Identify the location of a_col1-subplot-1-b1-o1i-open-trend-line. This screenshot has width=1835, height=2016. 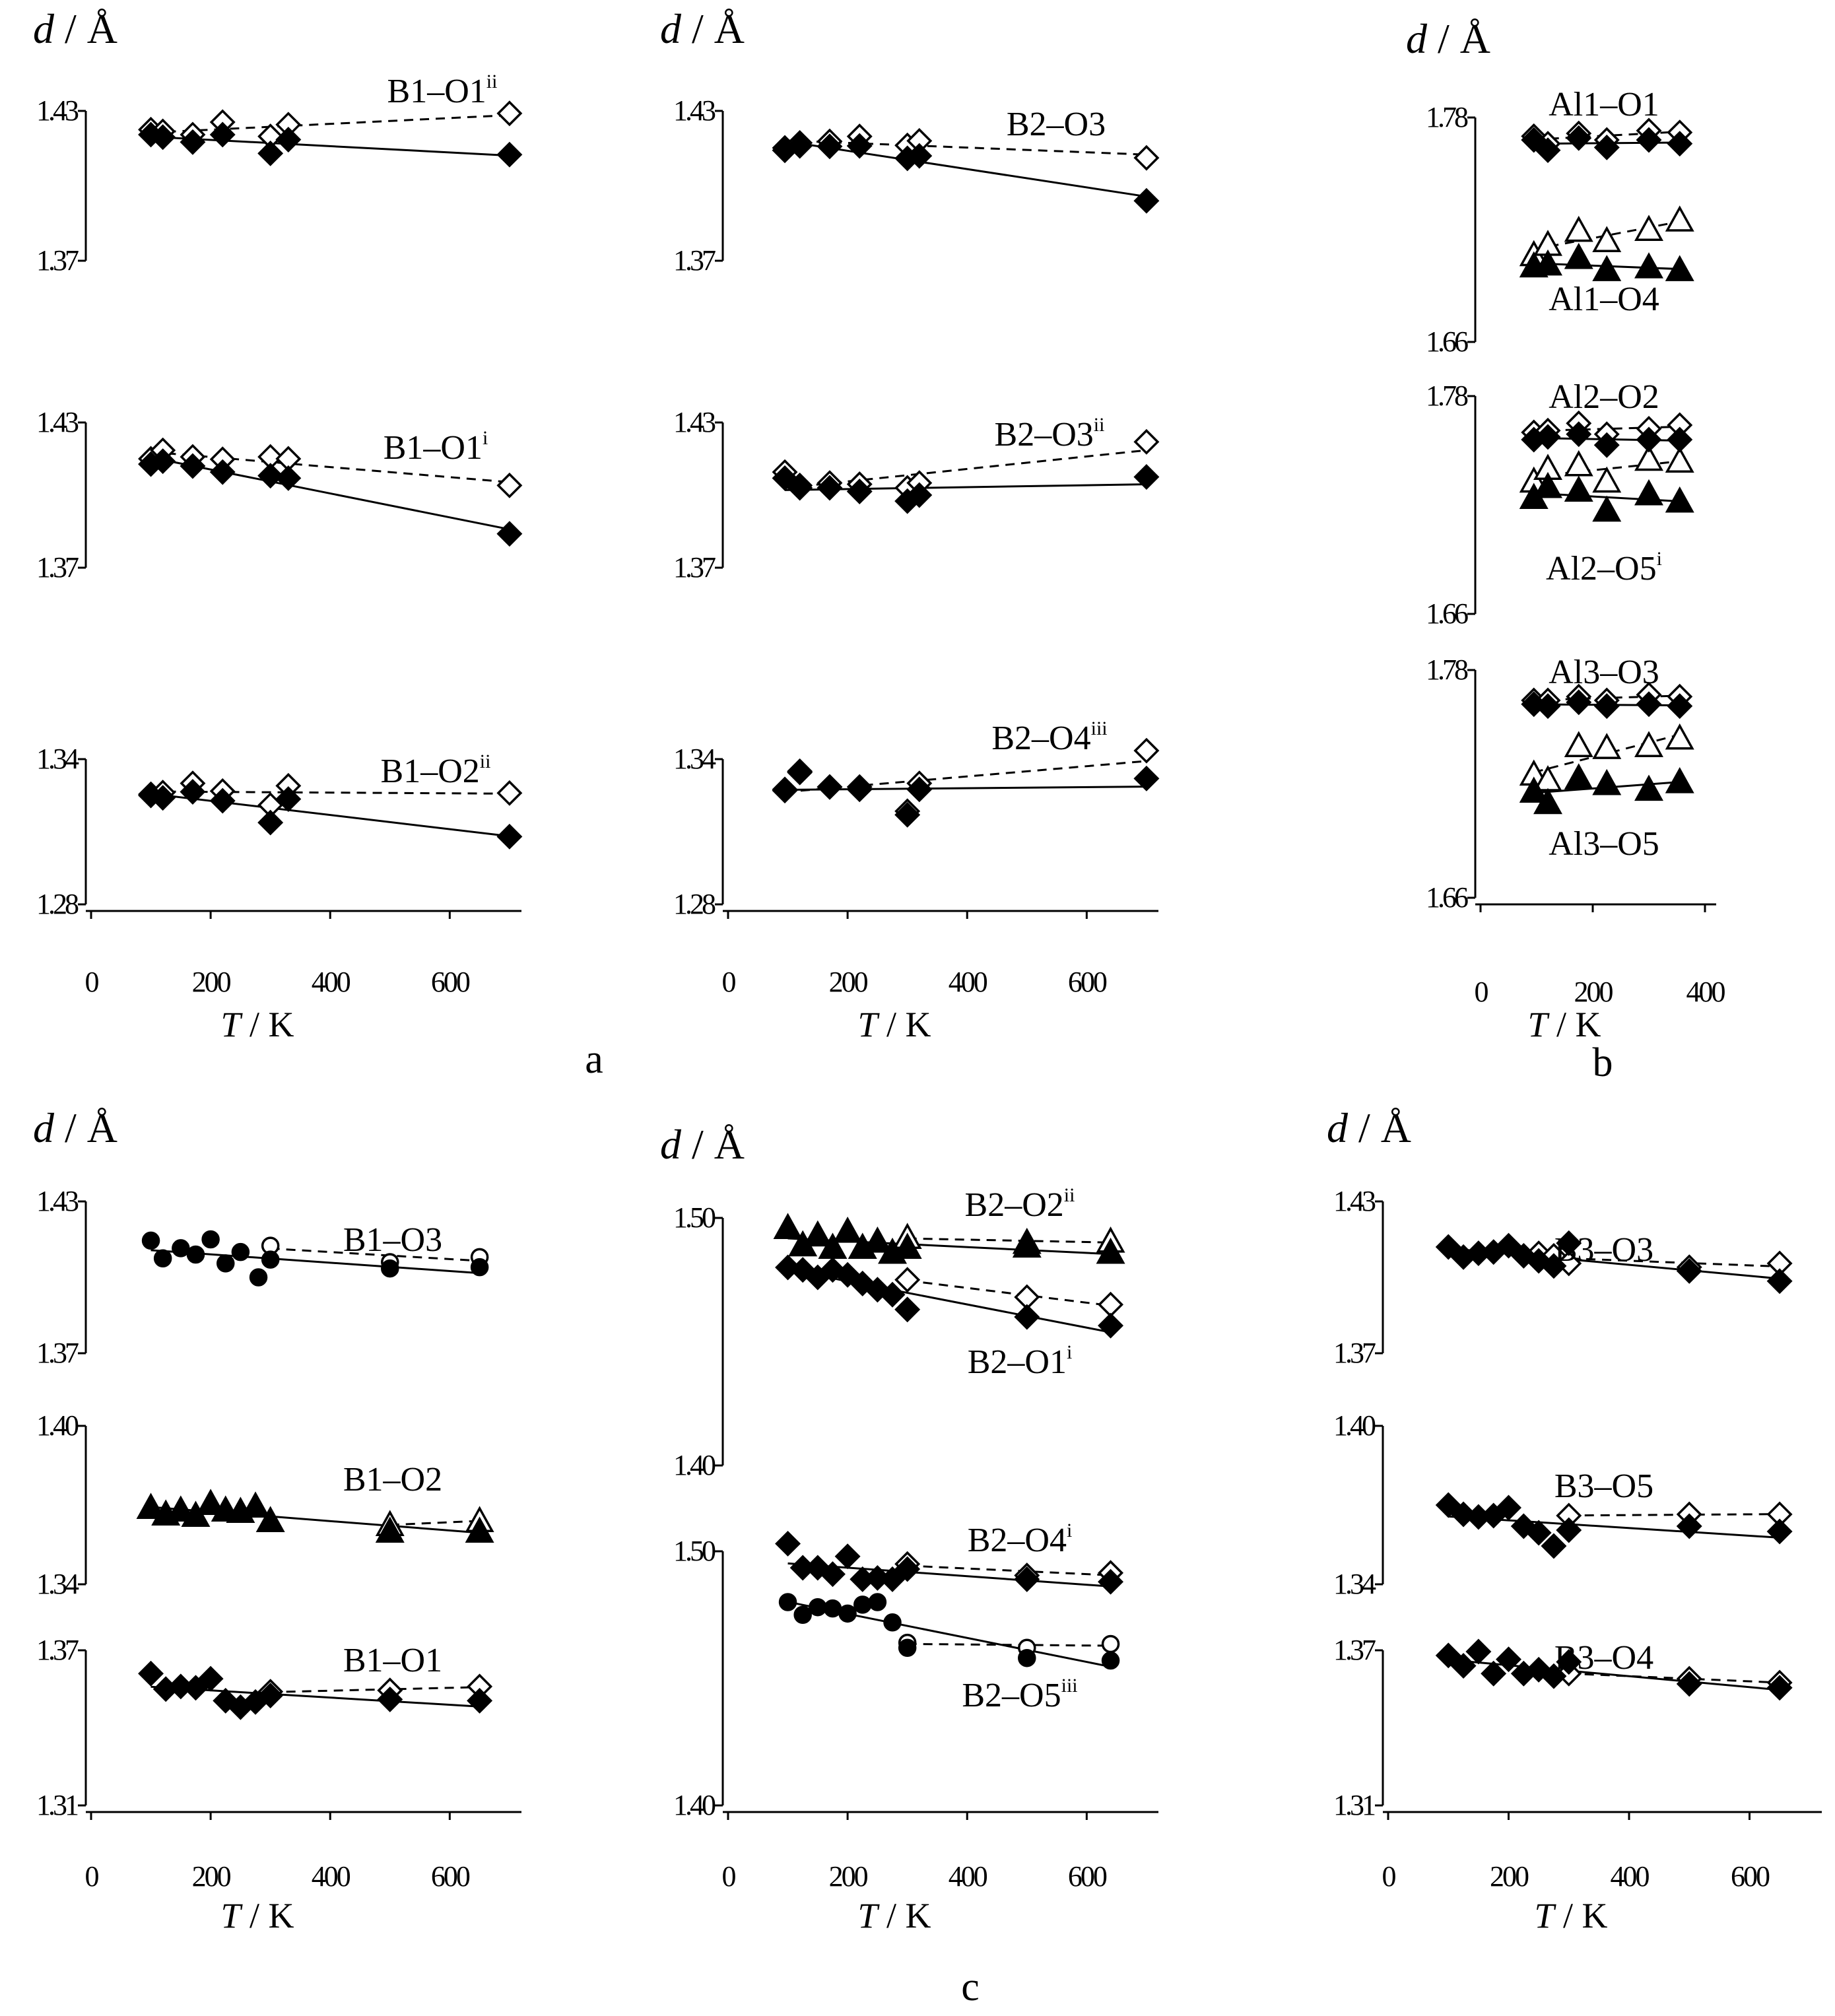
(330, 467).